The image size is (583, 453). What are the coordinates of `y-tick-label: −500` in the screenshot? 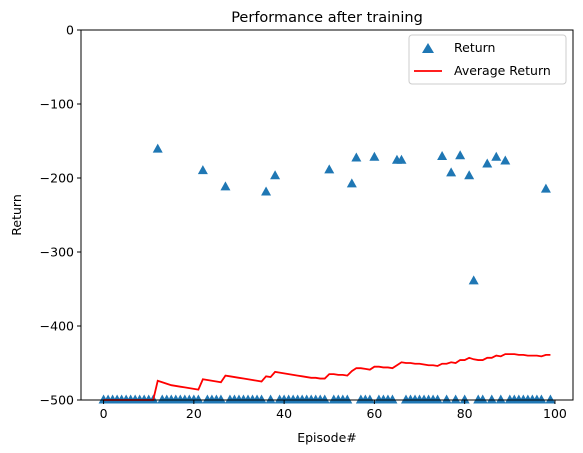 It's located at (57, 400).